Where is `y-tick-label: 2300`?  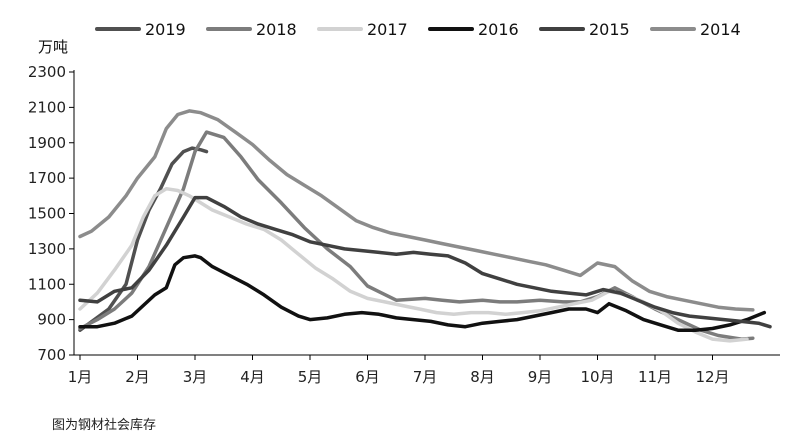 y-tick-label: 2300 is located at coordinates (47, 72).